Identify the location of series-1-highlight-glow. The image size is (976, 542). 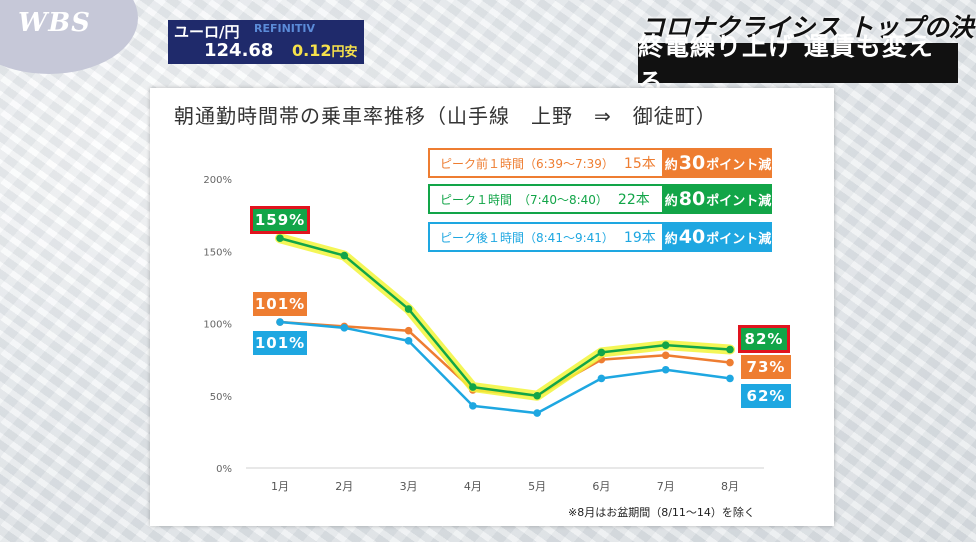
(505, 317).